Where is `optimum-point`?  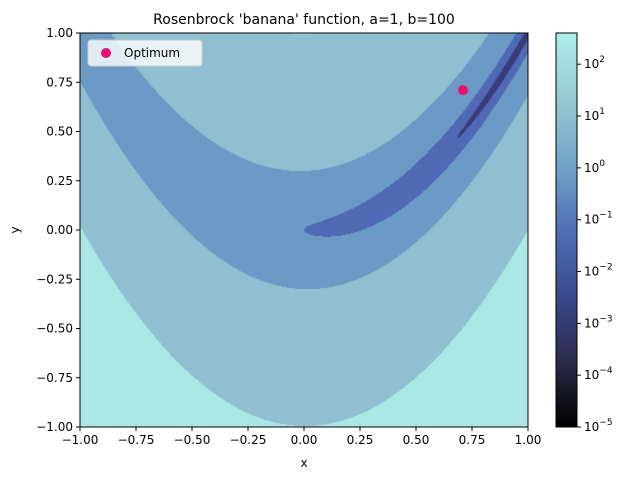
optimum-point is located at coordinates (463, 90).